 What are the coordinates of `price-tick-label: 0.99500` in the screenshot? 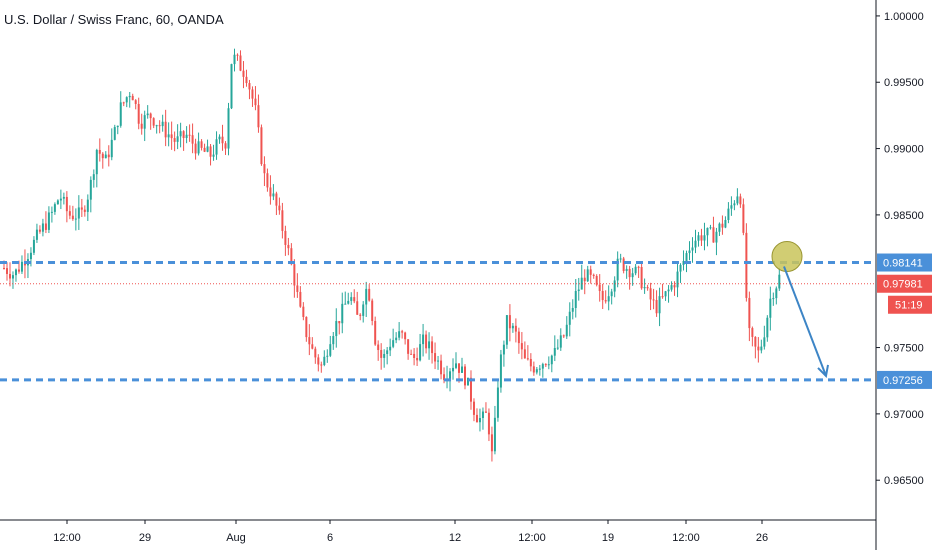 It's located at (904, 83).